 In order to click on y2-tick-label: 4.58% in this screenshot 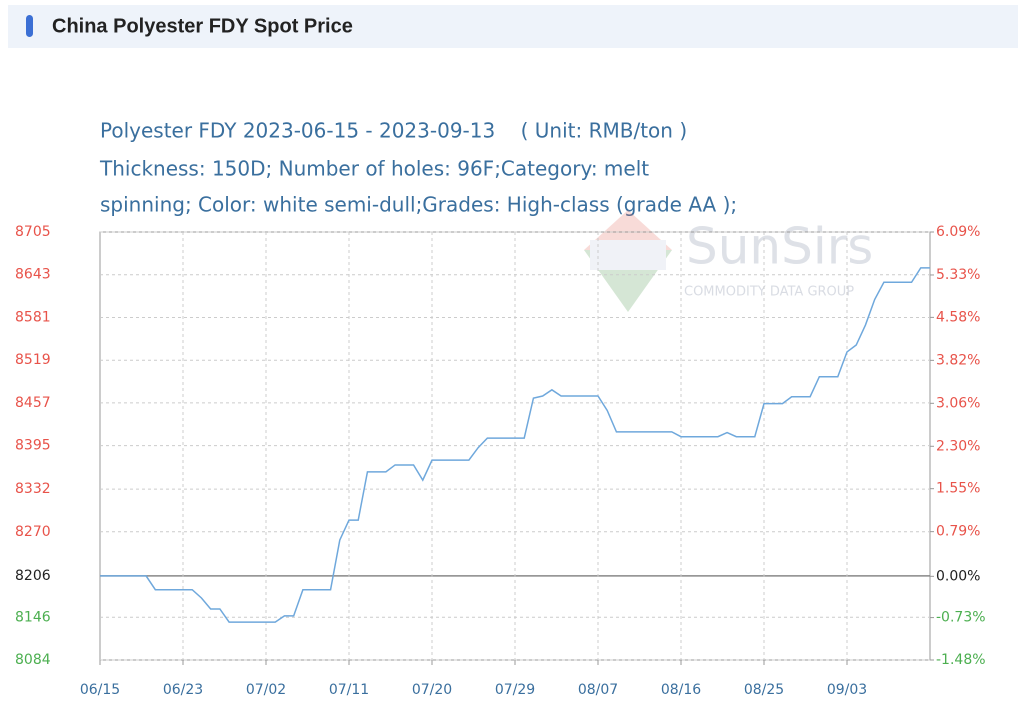, I will do `click(958, 317)`.